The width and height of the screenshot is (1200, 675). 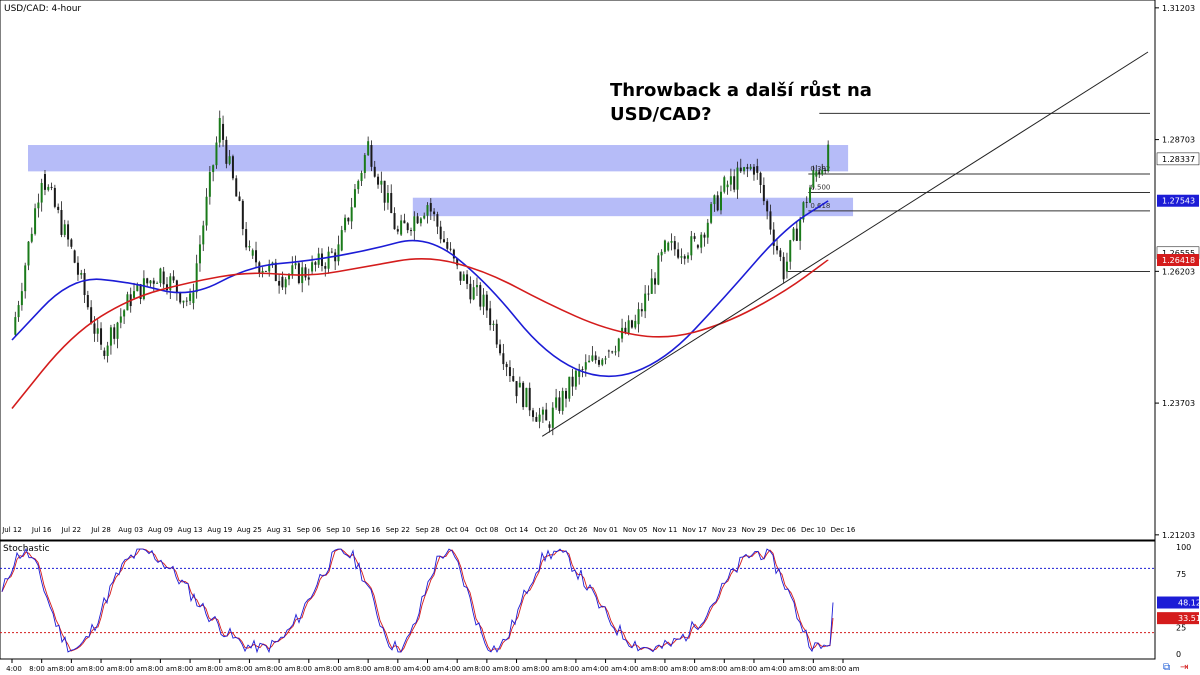 I want to click on date-tick-label: Sep 28, so click(x=427, y=530).